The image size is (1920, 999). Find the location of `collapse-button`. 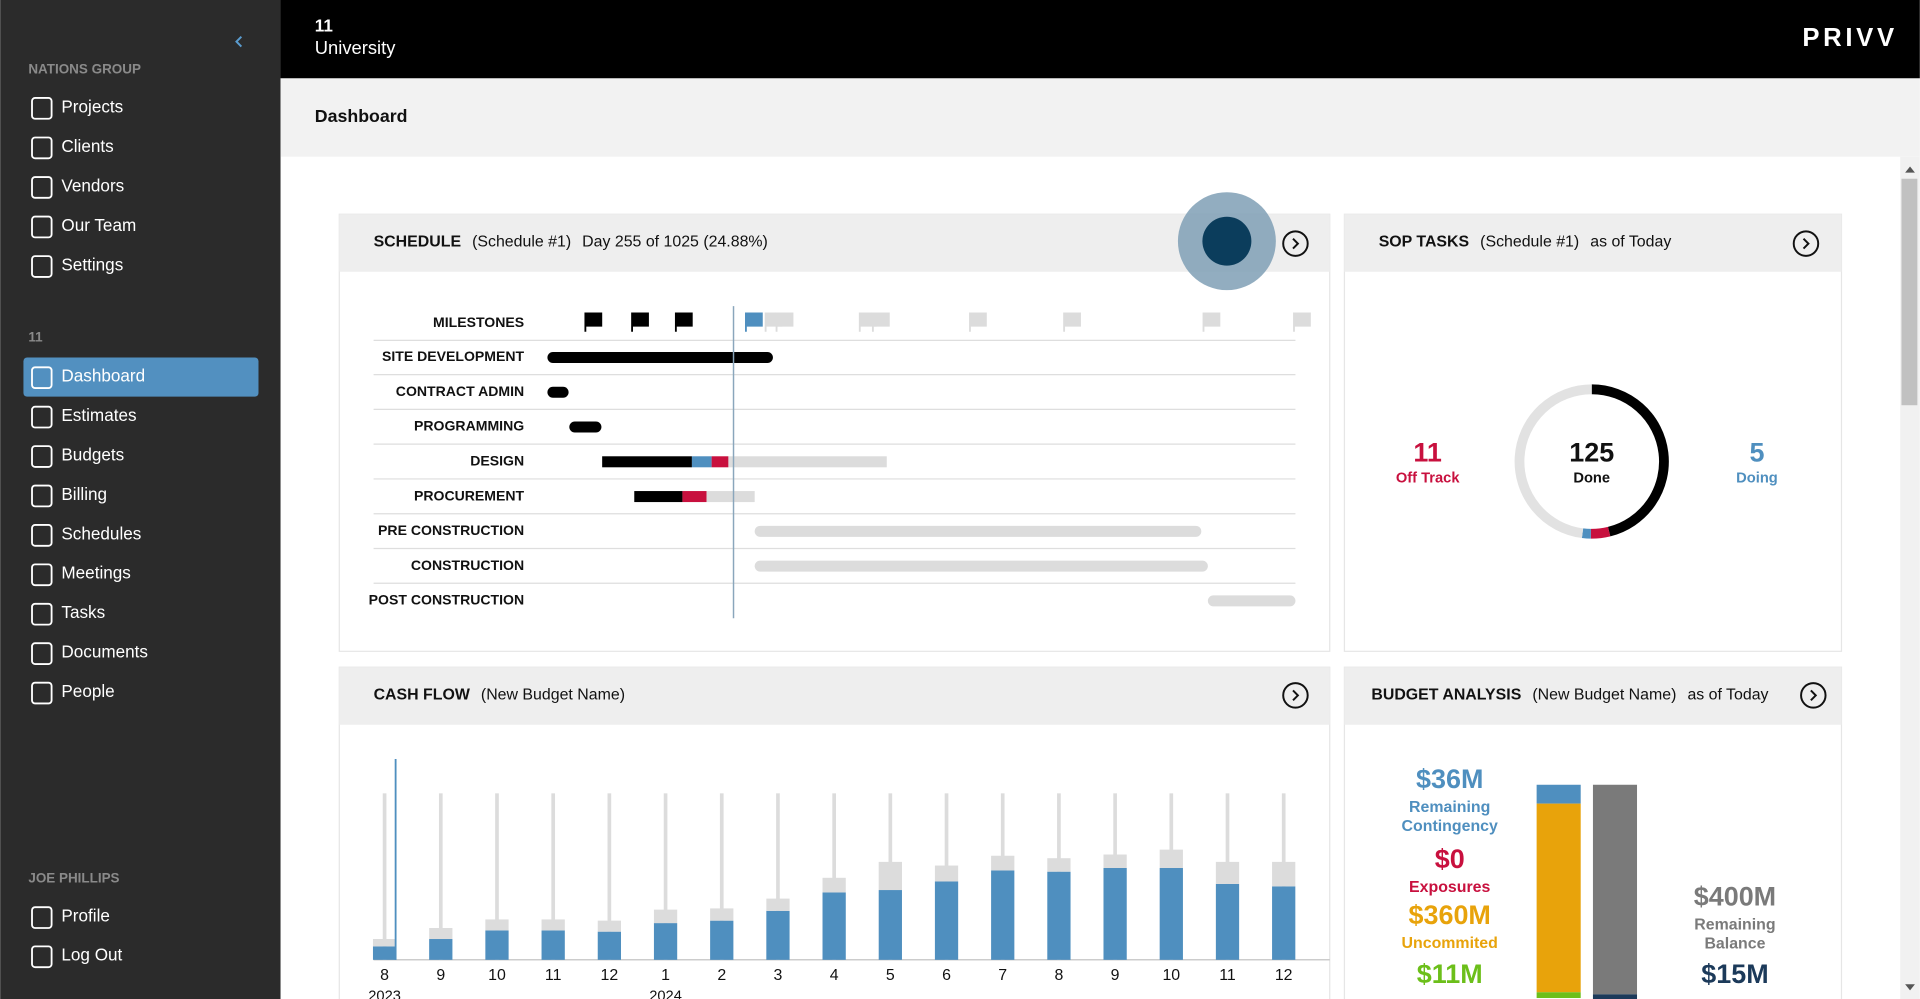

collapse-button is located at coordinates (239, 42).